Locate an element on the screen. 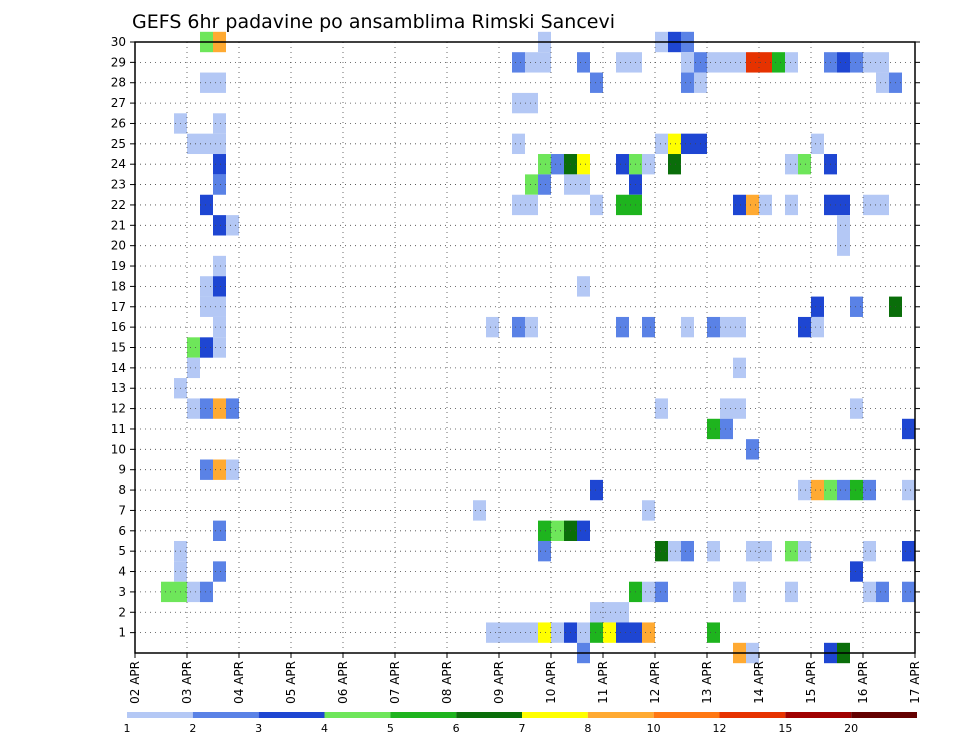 This screenshot has width=960, height=742. x-tick-label: 03 APR is located at coordinates (187, 682).